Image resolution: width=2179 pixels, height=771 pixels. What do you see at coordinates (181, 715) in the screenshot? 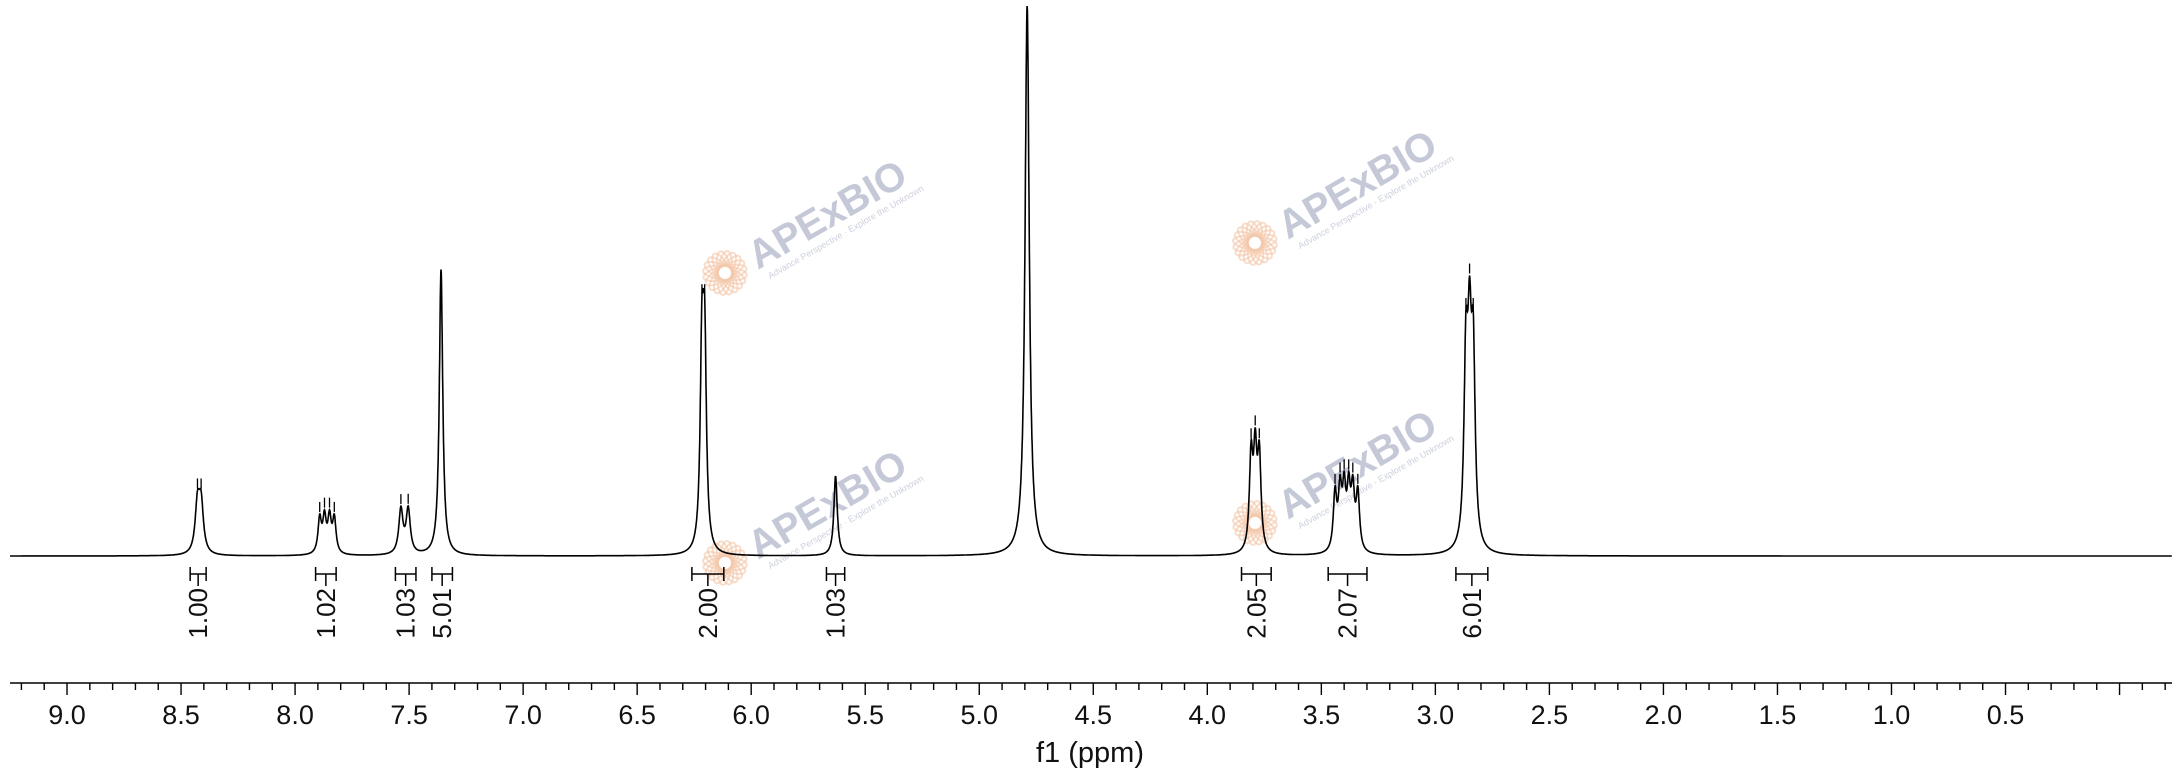
I see `x-tick-label: 8.5` at bounding box center [181, 715].